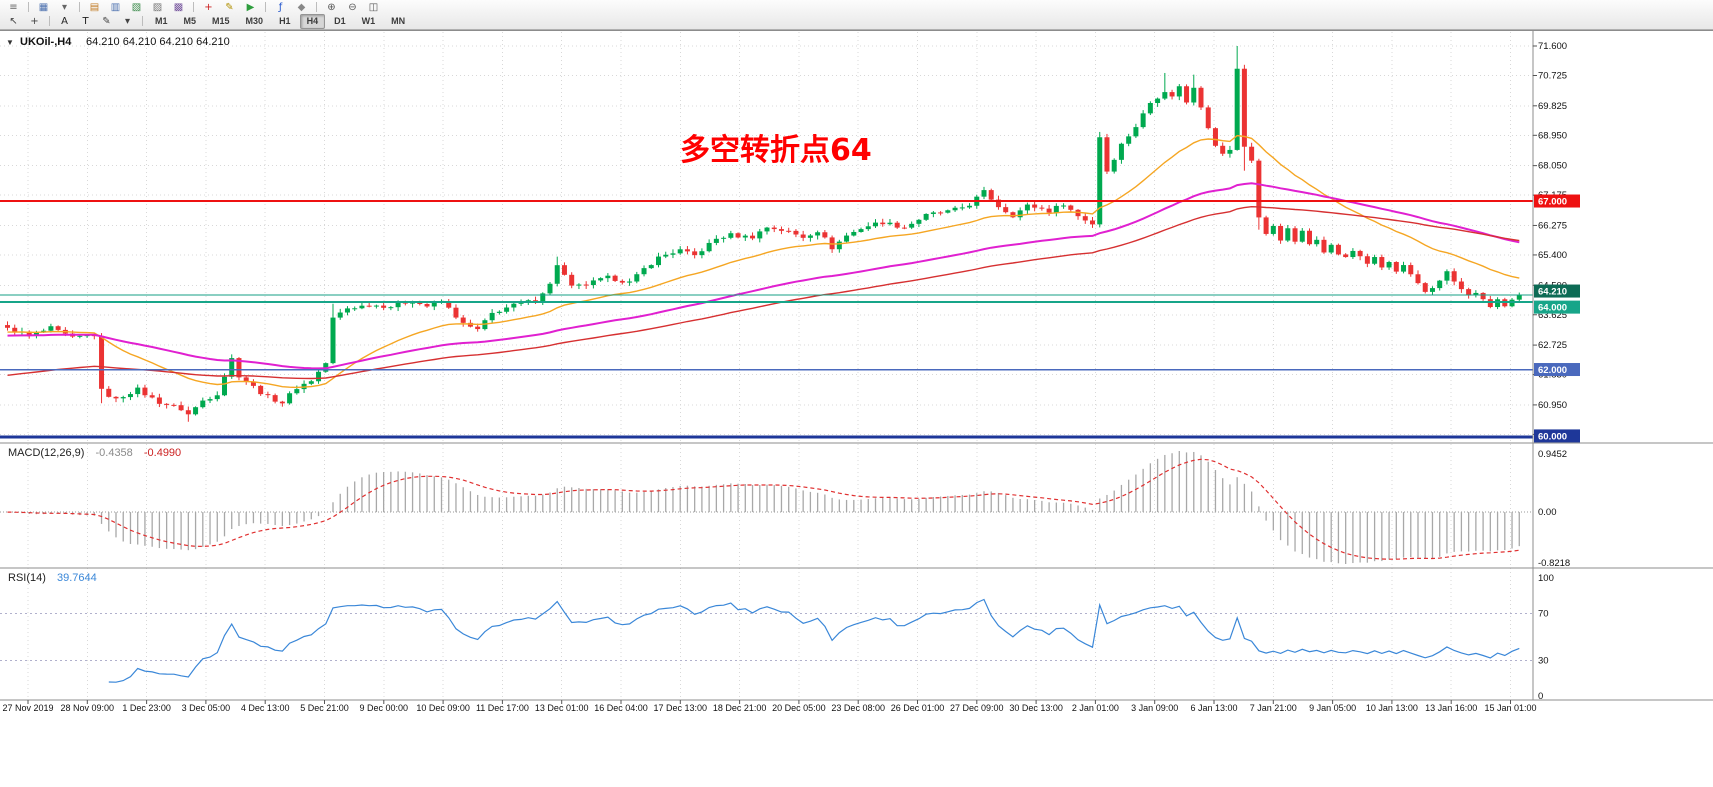 This screenshot has height=787, width=1713. I want to click on chart-title-ohlc: 64.210 64.210 64.210 64.210, so click(158, 42).